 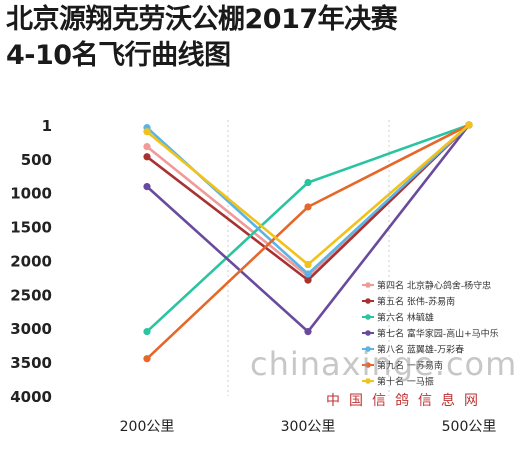 What do you see at coordinates (47, 126) in the screenshot?
I see `y-tick-label: 1` at bounding box center [47, 126].